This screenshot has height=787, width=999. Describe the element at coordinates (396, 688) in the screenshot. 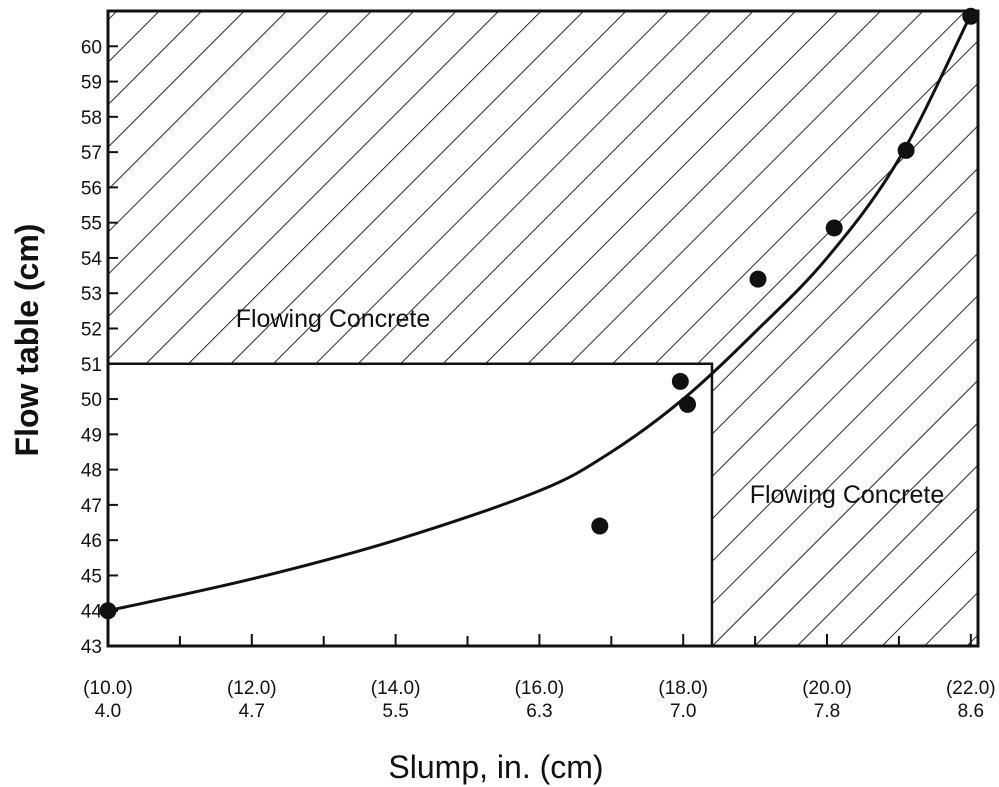

I see `x-tick-label-cm: (14.0)` at that location.